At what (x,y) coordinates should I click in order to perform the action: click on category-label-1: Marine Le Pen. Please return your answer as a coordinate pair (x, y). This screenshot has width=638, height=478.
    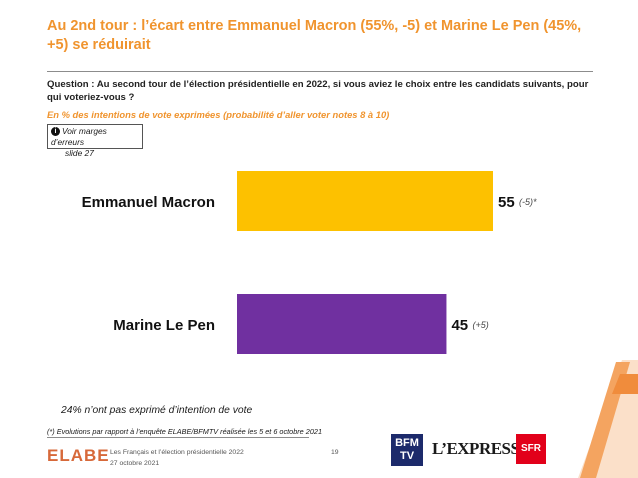
    Looking at the image, I should click on (164, 325).